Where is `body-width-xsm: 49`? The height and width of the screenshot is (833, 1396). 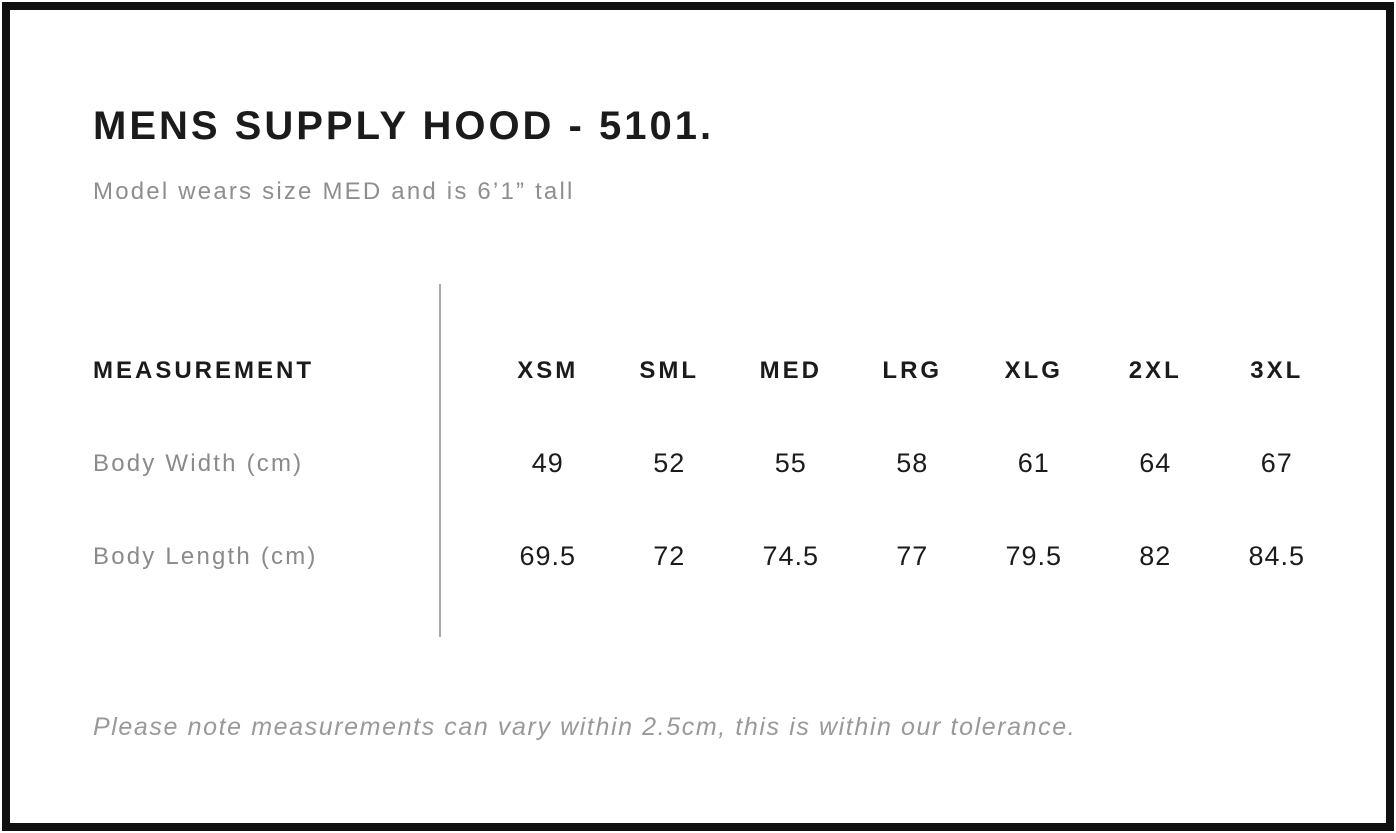
body-width-xsm: 49 is located at coordinates (547, 463).